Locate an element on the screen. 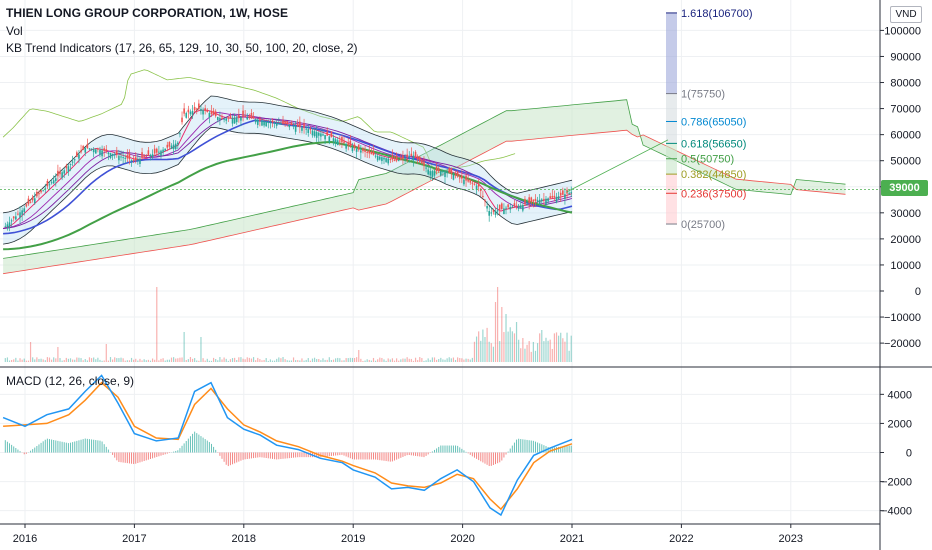 The image size is (932, 550). price-axis-label: 60000 is located at coordinates (905, 136).